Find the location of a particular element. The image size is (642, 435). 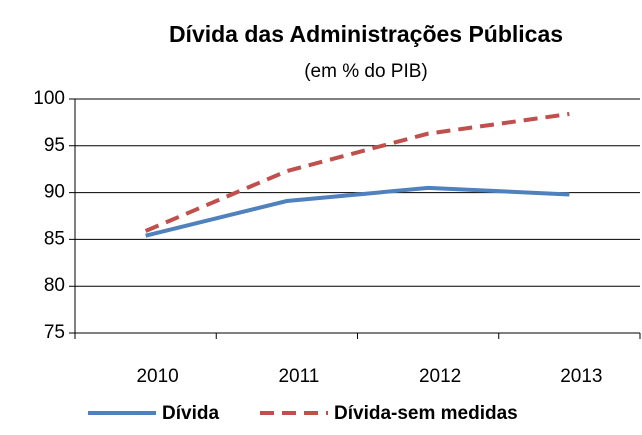

x-tick-label: 2012 is located at coordinates (440, 376).